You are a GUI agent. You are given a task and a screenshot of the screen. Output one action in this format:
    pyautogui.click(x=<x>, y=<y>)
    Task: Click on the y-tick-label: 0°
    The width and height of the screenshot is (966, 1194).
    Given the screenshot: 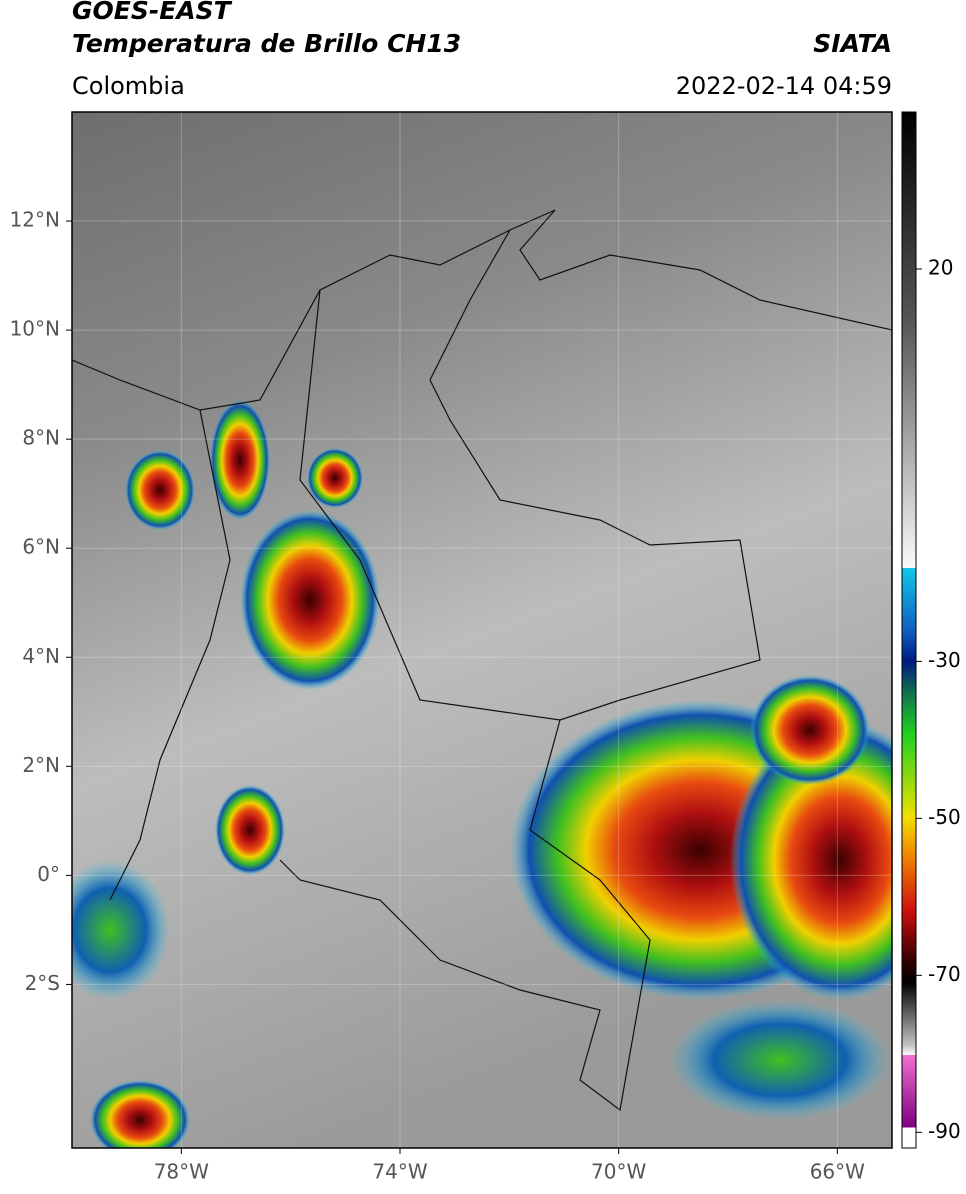 What is the action you would take?
    pyautogui.click(x=48, y=874)
    